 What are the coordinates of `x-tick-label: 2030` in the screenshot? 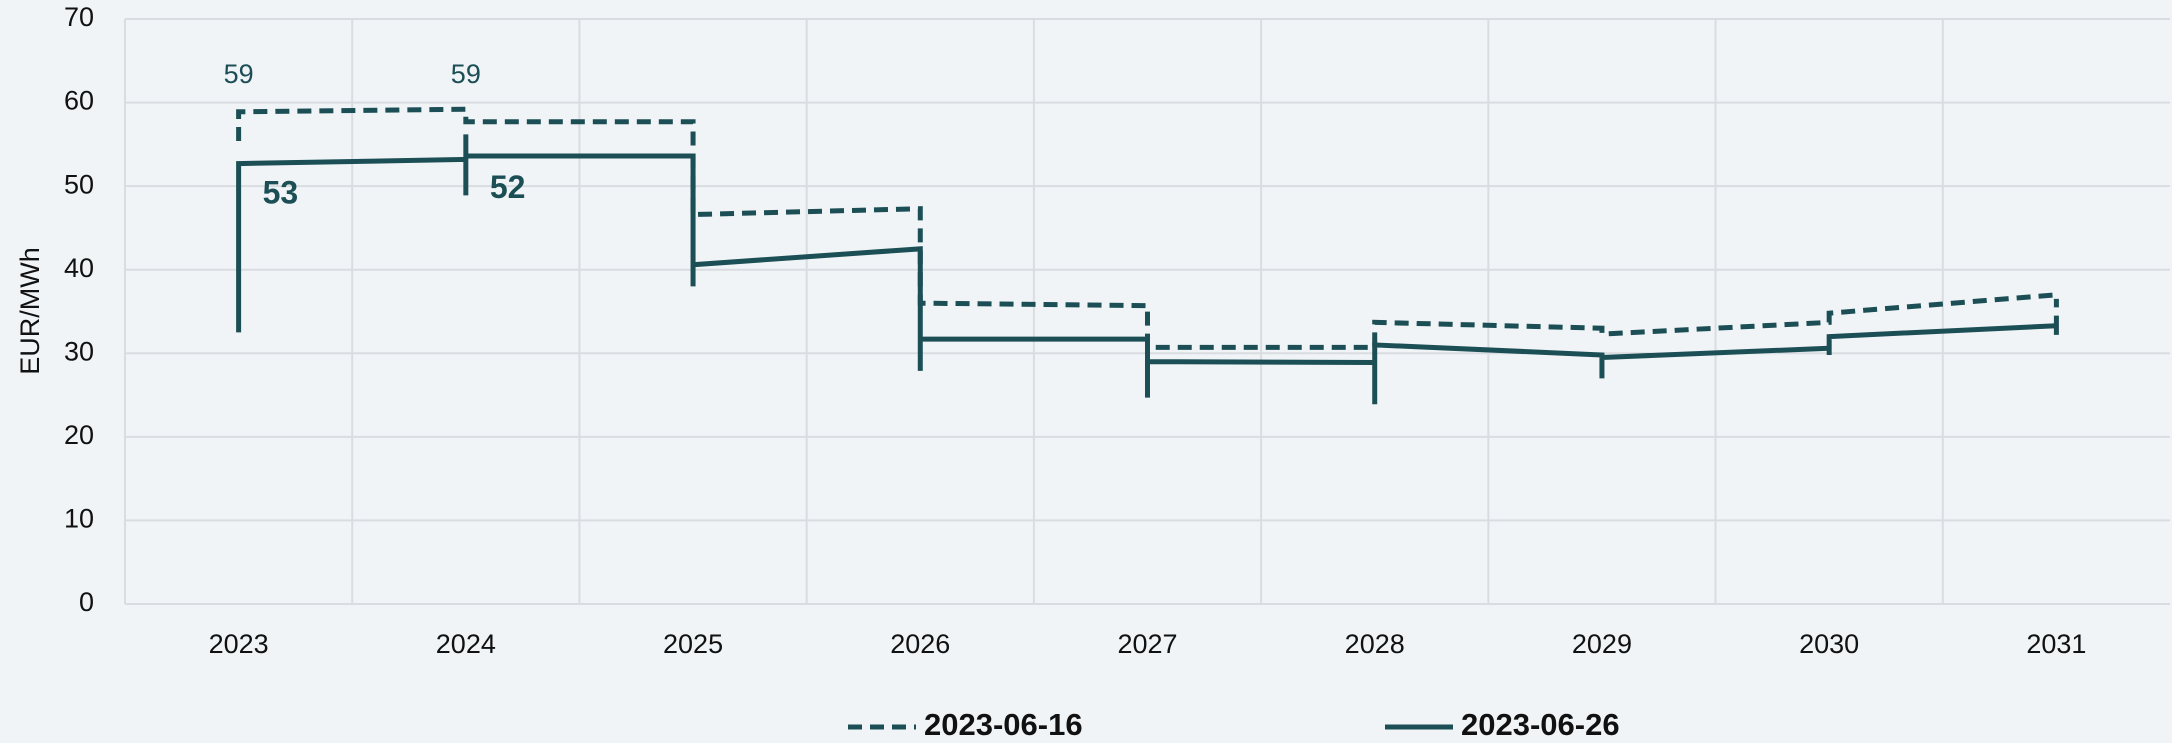 It's located at (1829, 644).